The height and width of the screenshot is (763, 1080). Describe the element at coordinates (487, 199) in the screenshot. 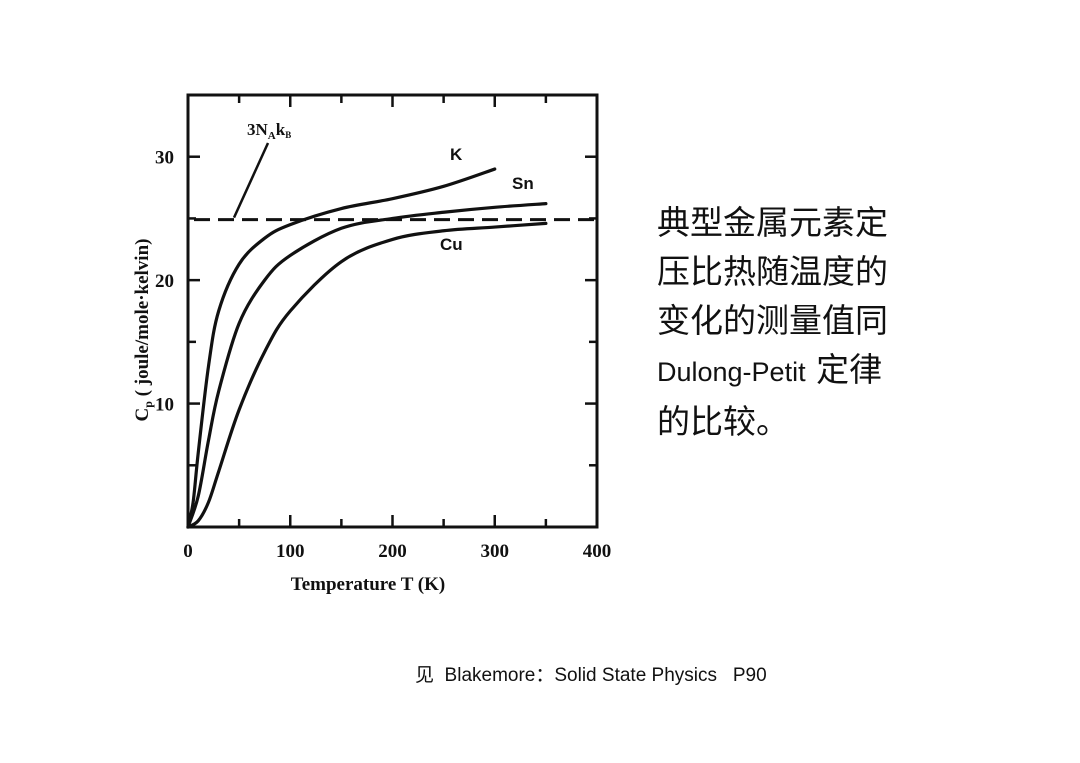

I see `curve-labels: K Sn Cu` at that location.